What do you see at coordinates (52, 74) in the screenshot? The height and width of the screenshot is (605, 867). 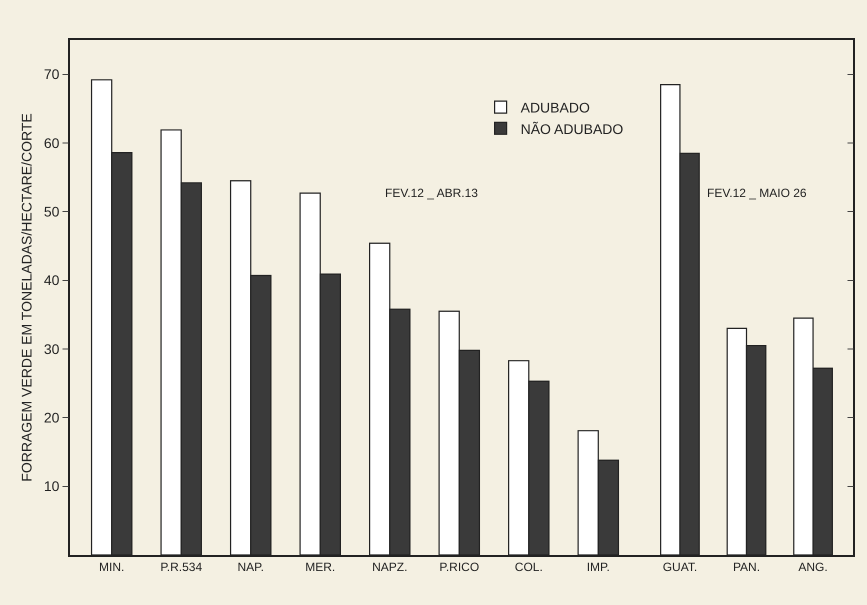 I see `y-tick-label: 70` at bounding box center [52, 74].